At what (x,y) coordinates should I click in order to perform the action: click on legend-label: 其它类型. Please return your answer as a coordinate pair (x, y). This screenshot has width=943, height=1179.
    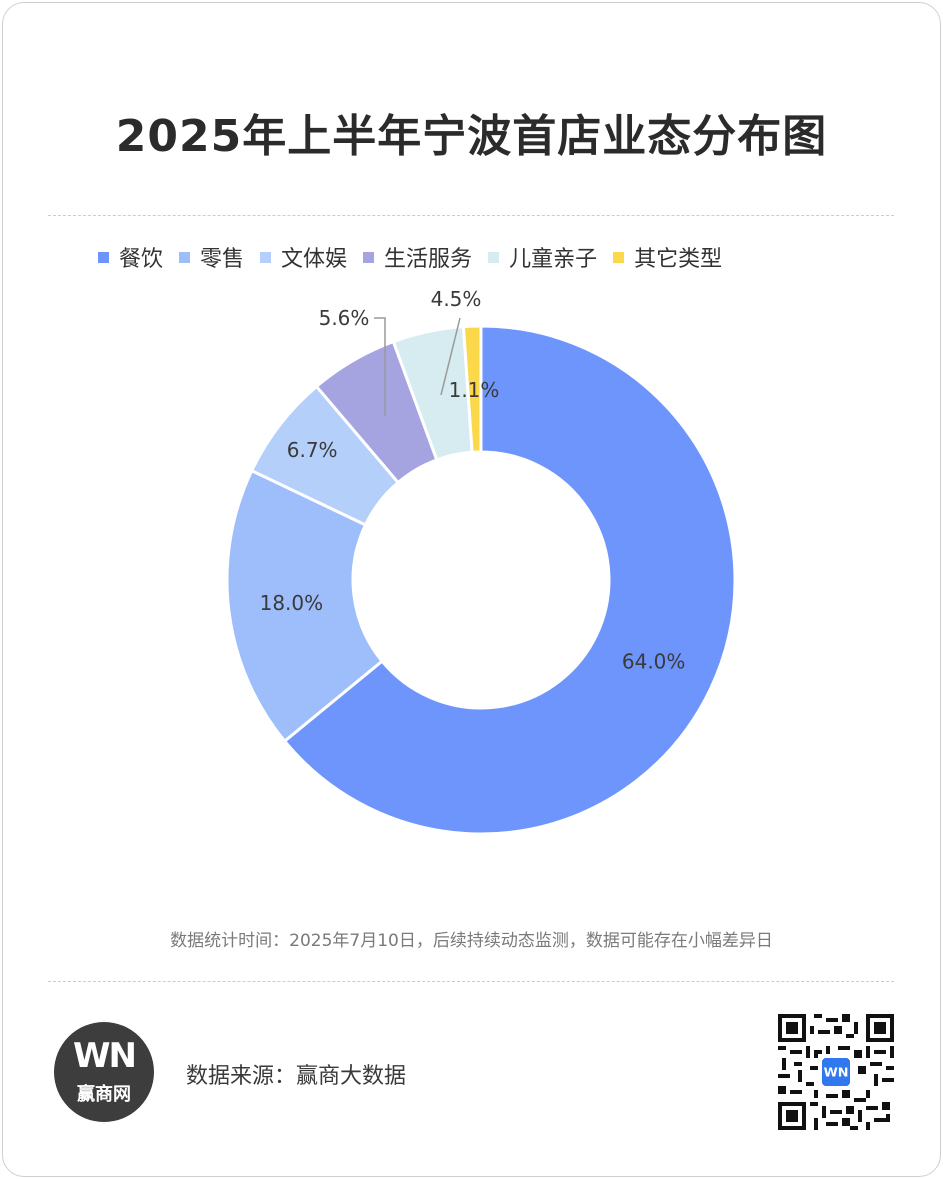
    Looking at the image, I should click on (678, 259).